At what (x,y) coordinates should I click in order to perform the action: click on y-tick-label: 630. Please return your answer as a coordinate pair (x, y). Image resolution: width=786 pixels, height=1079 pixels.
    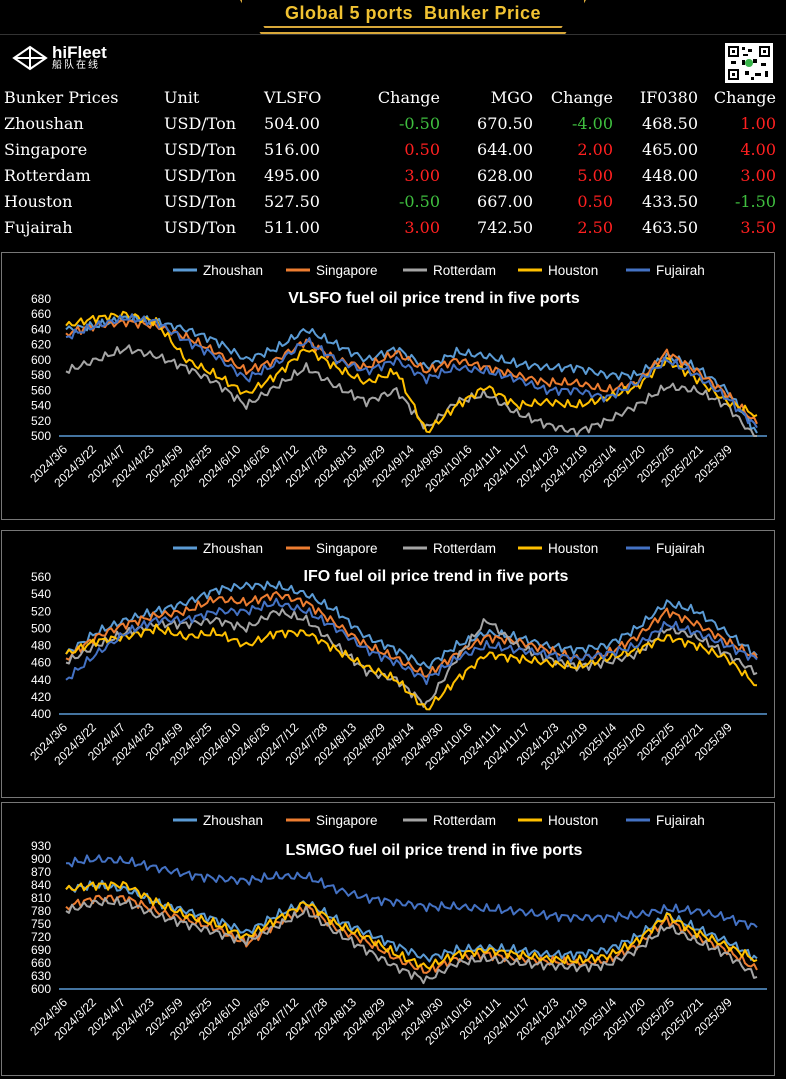
    Looking at the image, I should click on (41, 976).